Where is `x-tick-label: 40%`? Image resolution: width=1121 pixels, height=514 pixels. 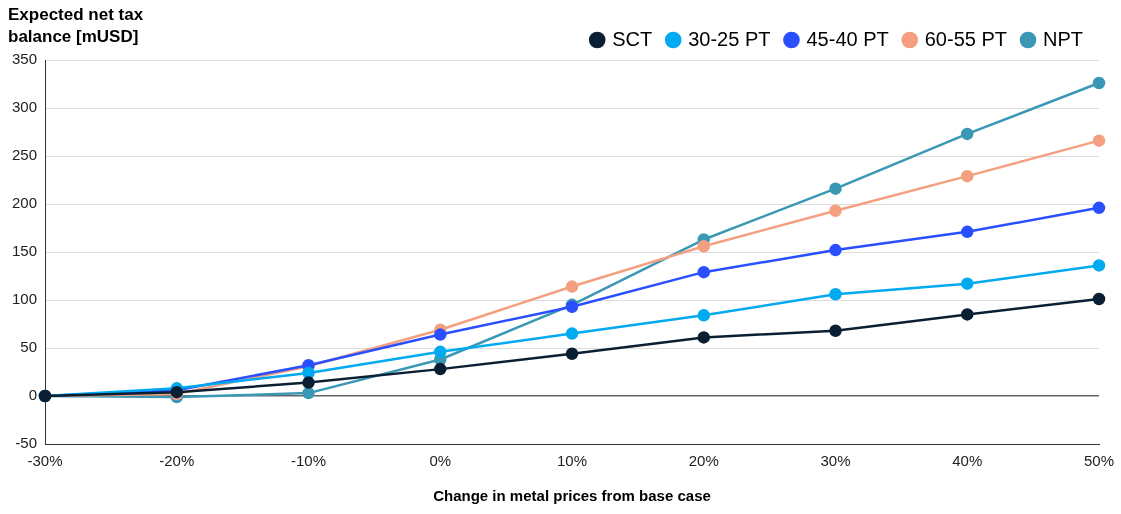 x-tick-label: 40% is located at coordinates (967, 461).